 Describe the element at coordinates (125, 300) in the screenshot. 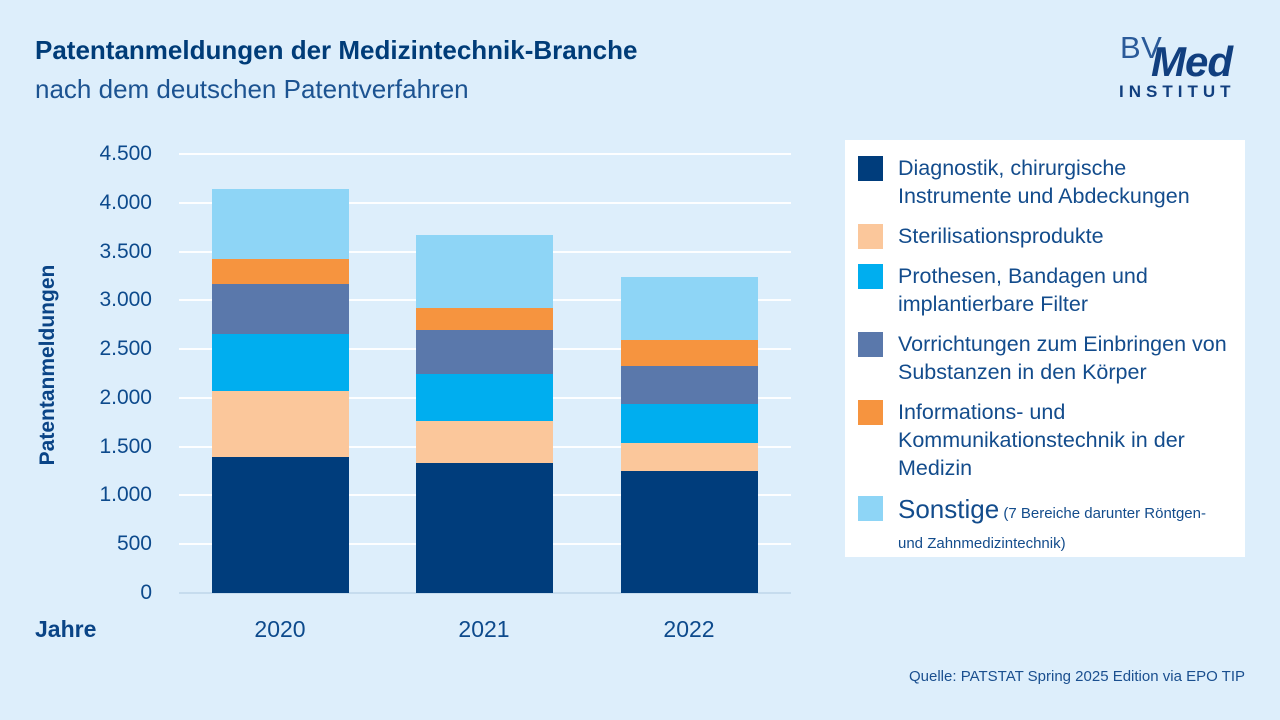

I see `y-tick-label: 3.000` at that location.